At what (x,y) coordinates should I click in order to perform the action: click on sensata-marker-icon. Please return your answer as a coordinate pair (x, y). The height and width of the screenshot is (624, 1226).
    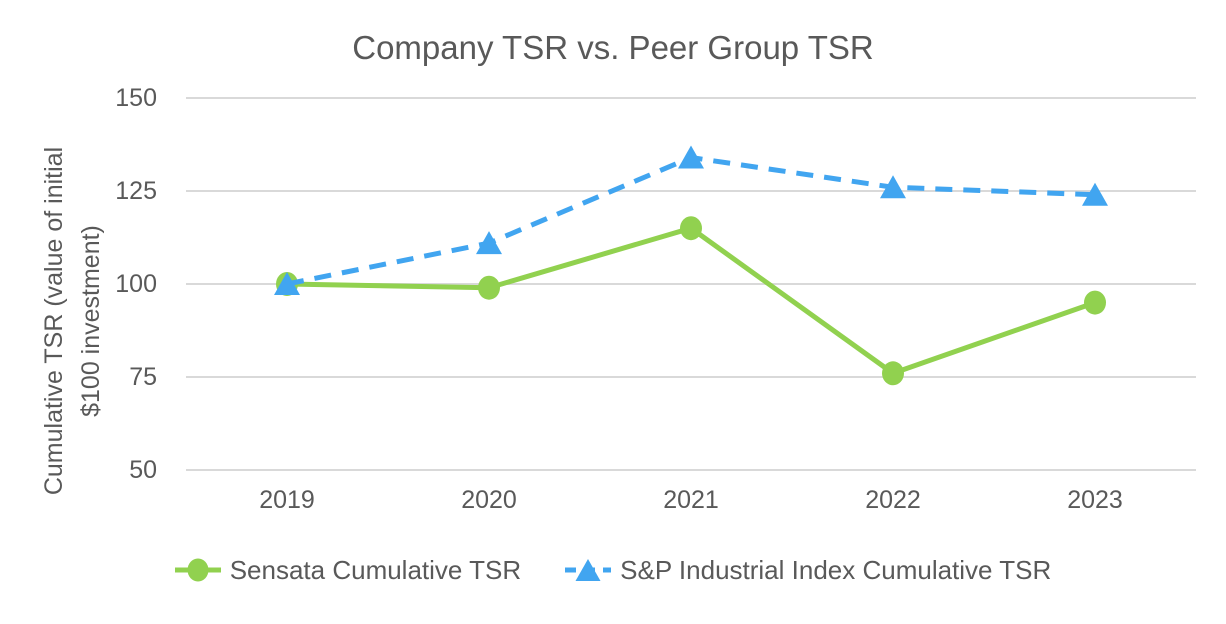
    Looking at the image, I should click on (197, 570).